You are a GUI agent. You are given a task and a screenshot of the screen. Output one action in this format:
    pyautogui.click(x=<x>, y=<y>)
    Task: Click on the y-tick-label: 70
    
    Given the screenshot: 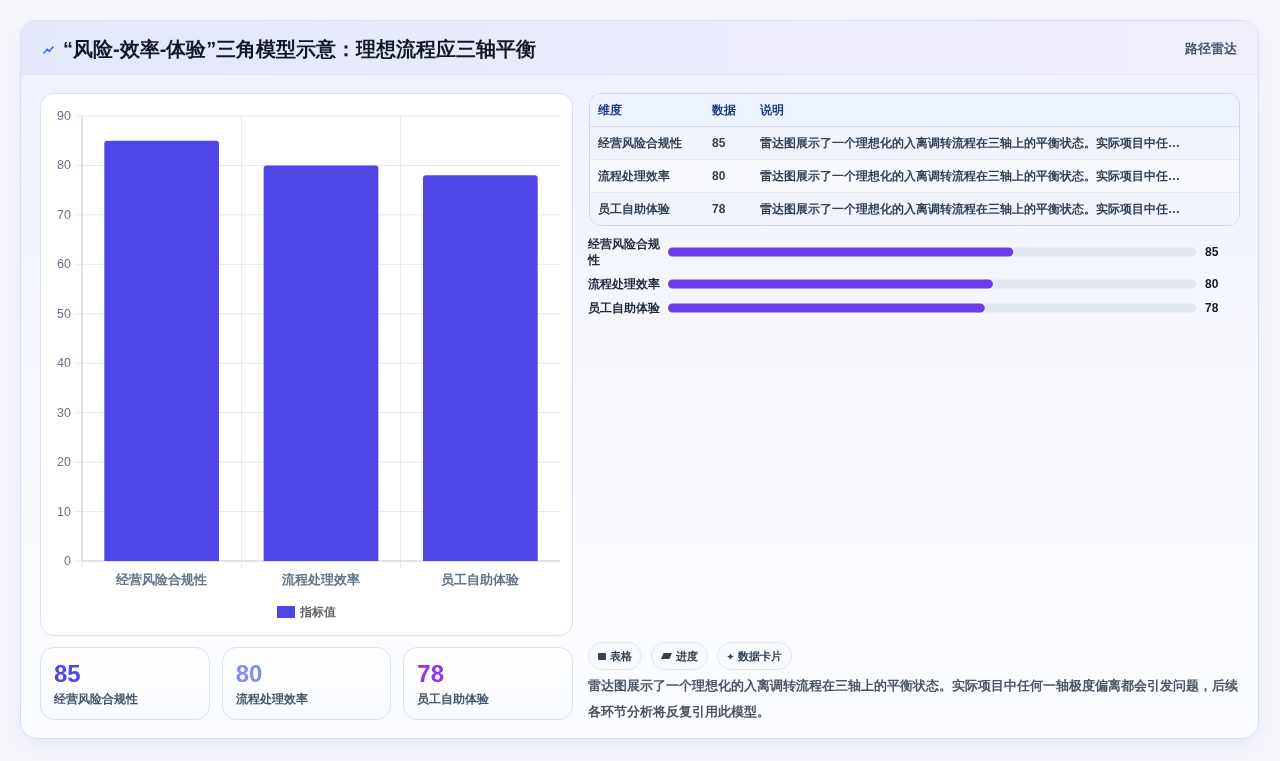 What is the action you would take?
    pyautogui.click(x=64, y=214)
    